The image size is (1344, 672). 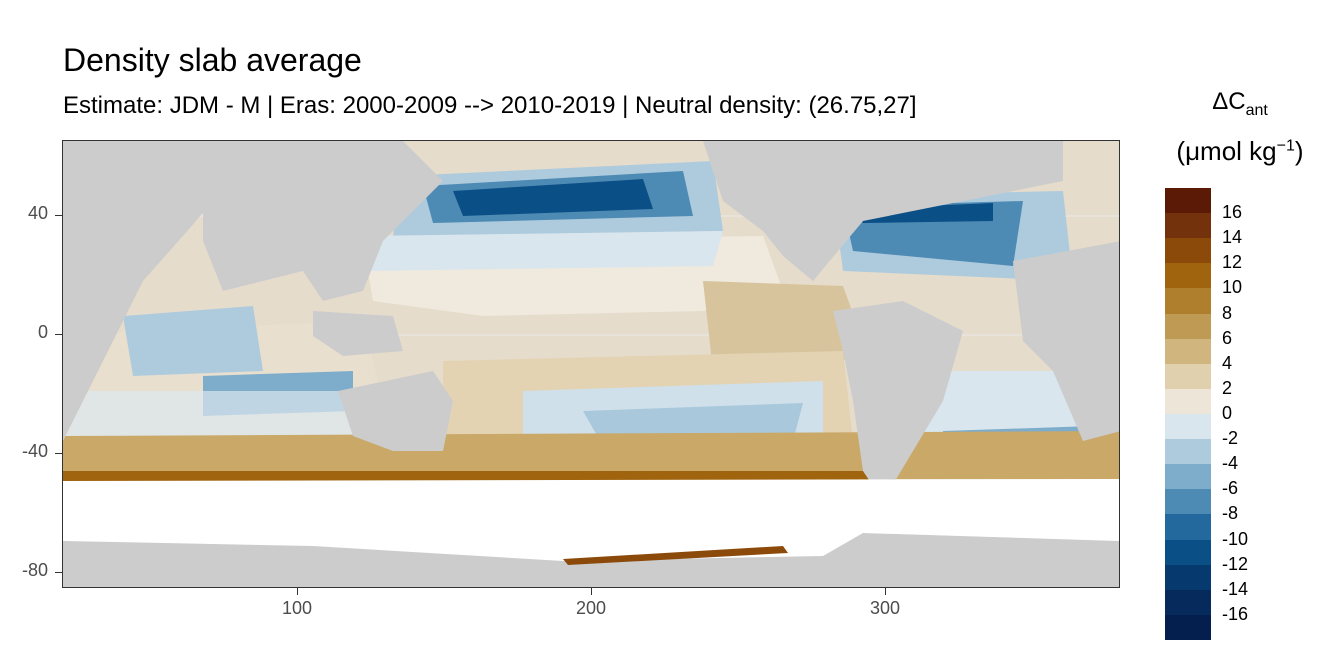 What do you see at coordinates (1240, 103) in the screenshot?
I see `legend-title: ΔCant` at bounding box center [1240, 103].